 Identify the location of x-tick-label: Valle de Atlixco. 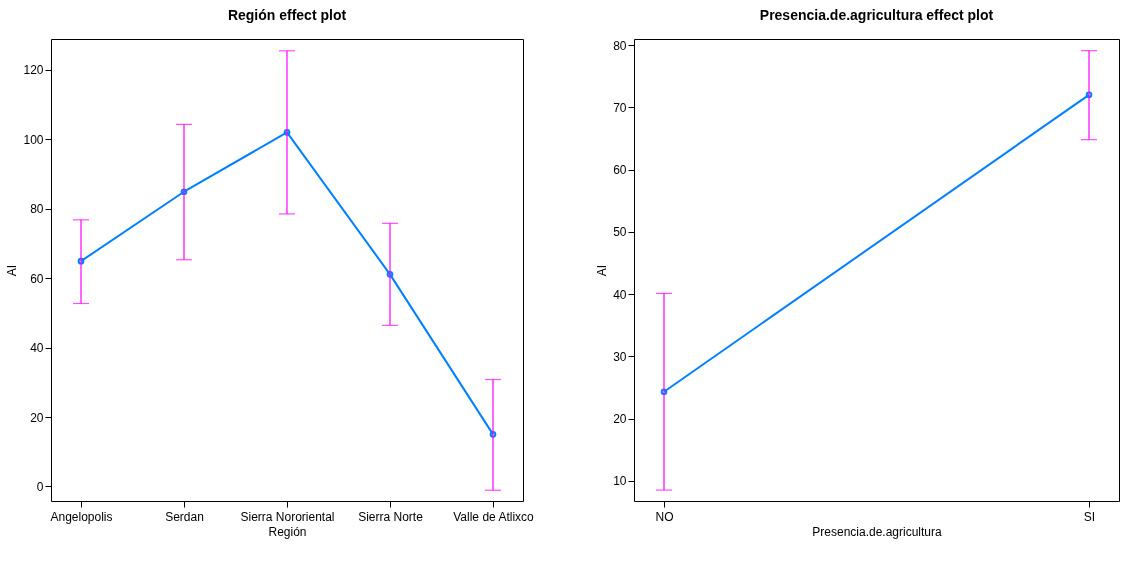
(494, 516).